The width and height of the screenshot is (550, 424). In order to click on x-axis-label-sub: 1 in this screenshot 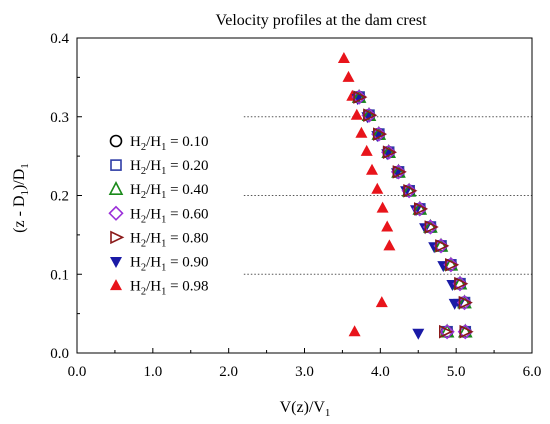, I will do `click(328, 413)`.